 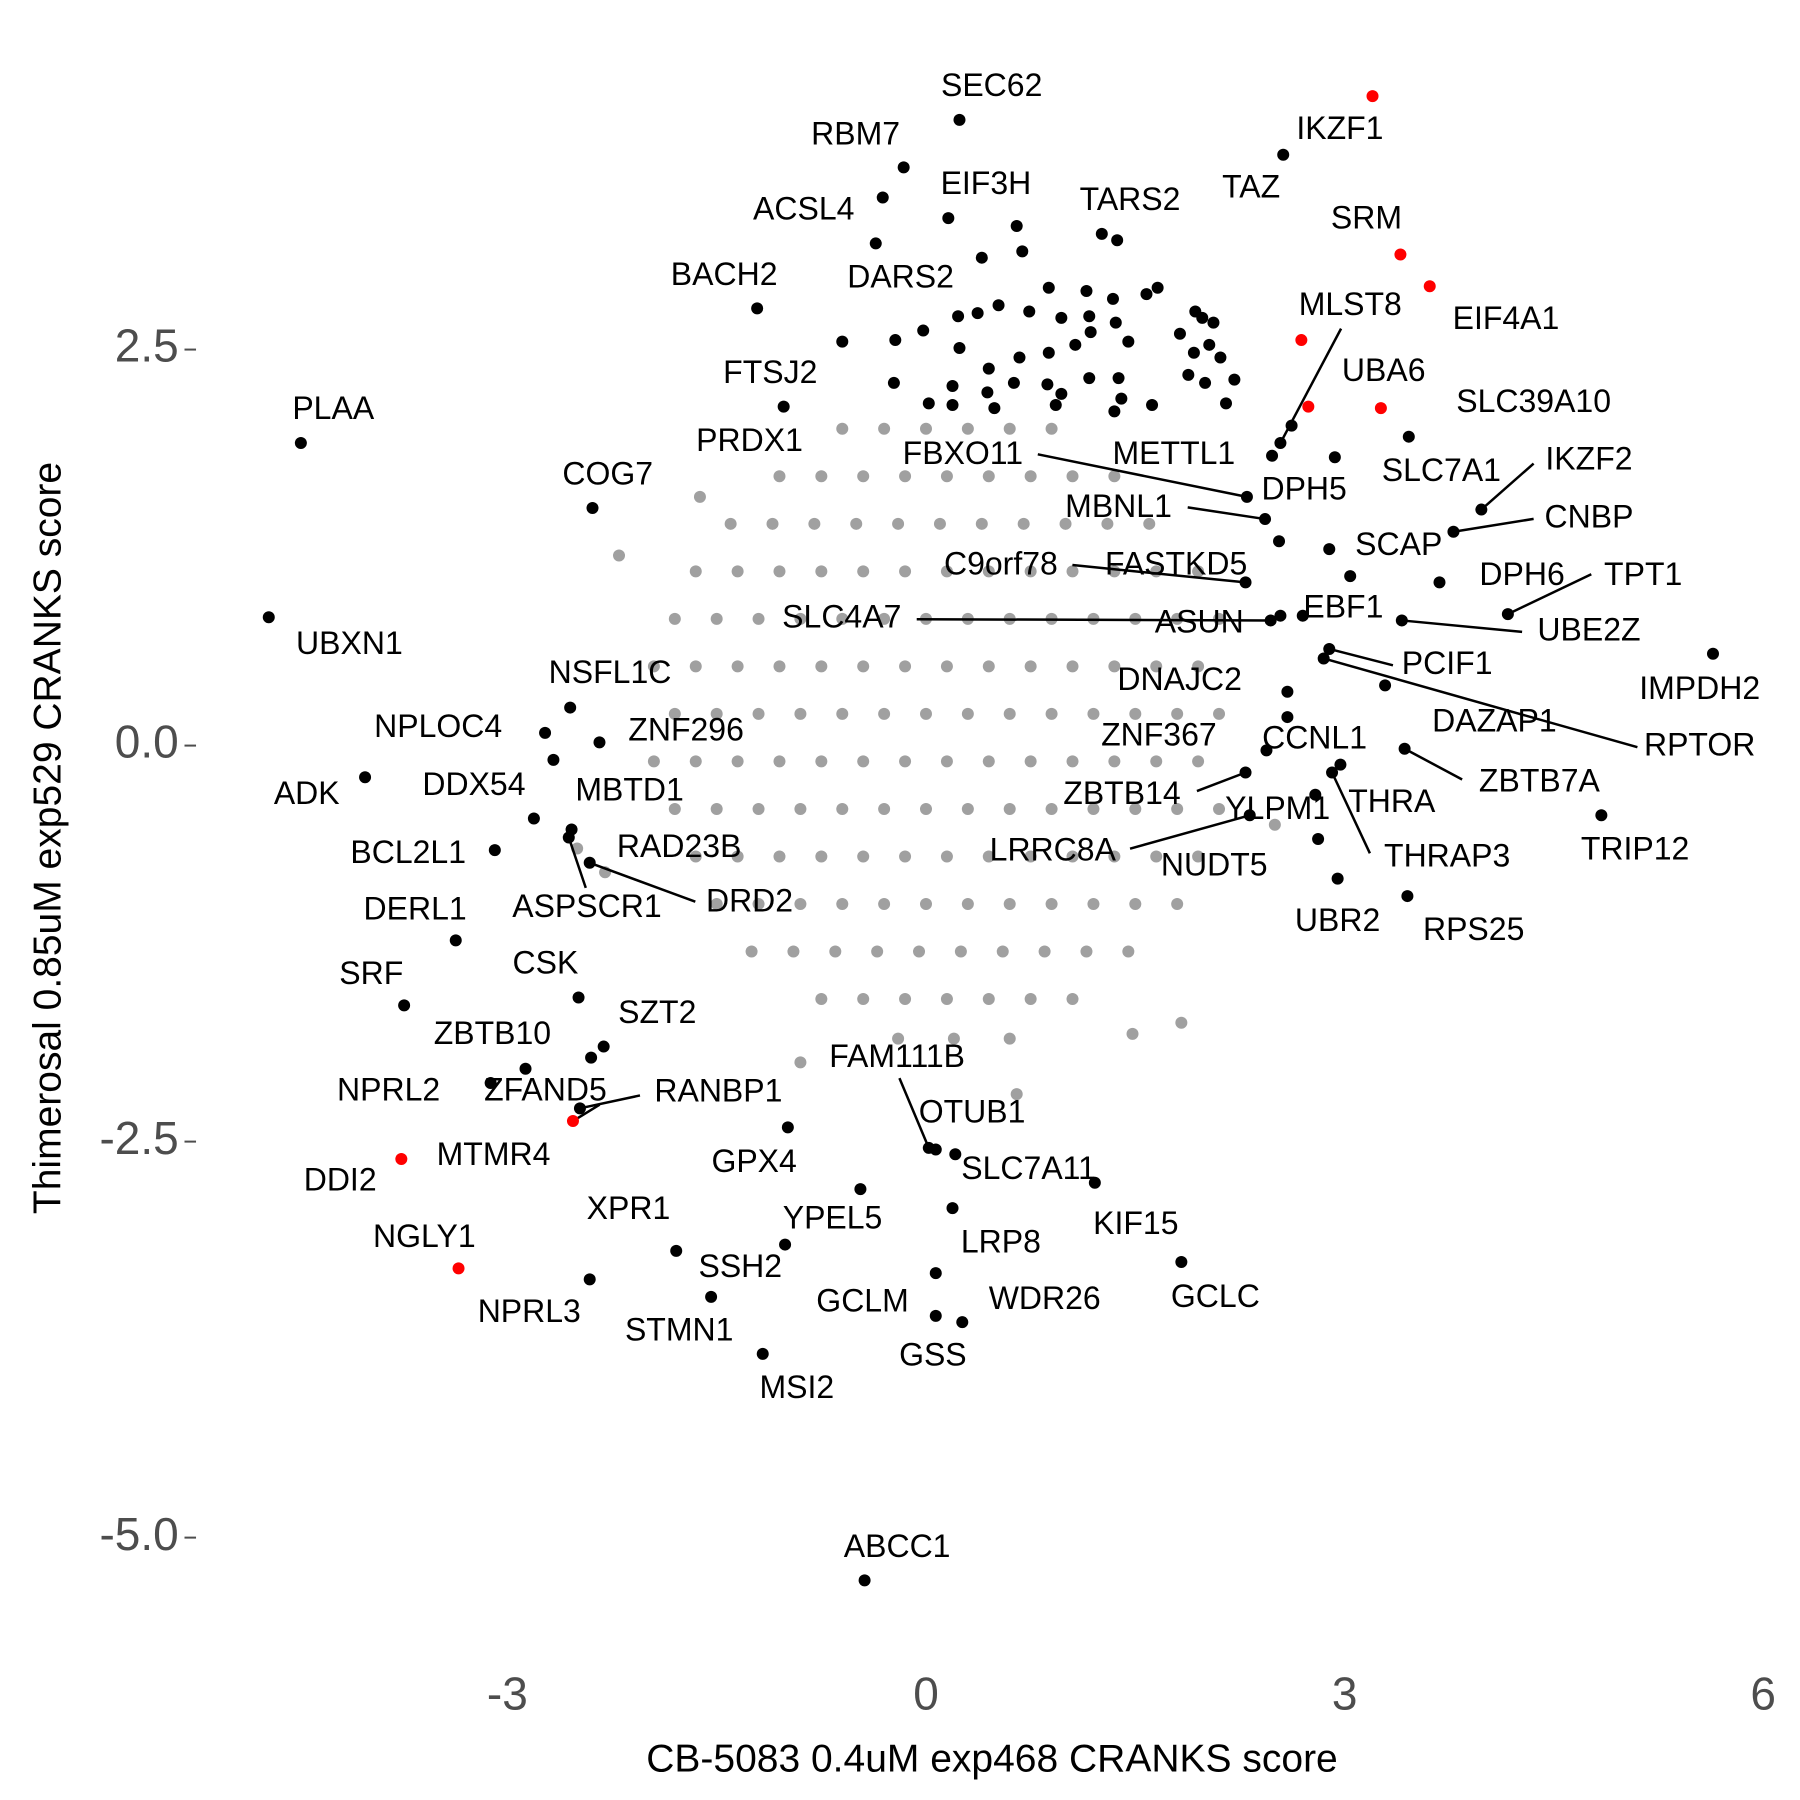 I want to click on point-label: SEC62, so click(x=991, y=85).